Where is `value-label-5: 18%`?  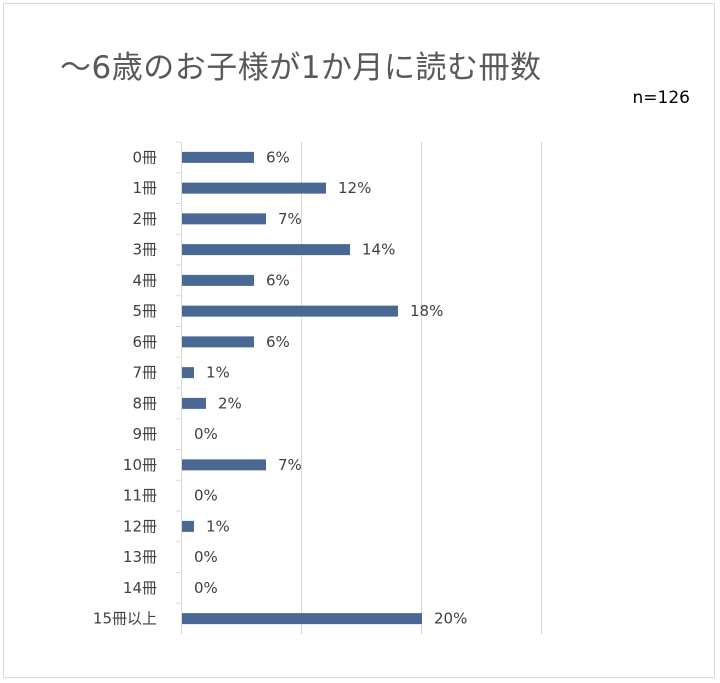
value-label-5: 18% is located at coordinates (426, 311).